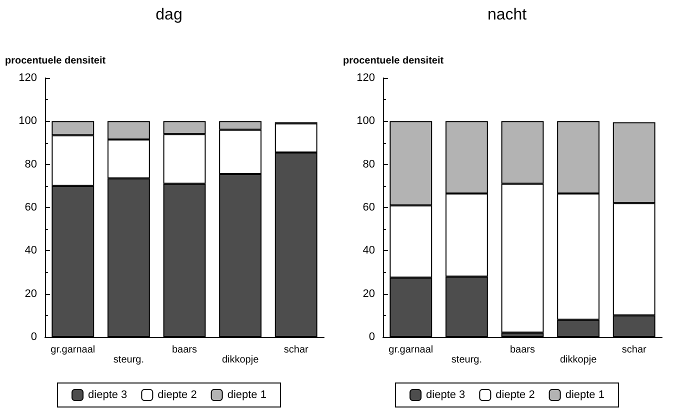 The width and height of the screenshot is (676, 415). What do you see at coordinates (169, 15) in the screenshot?
I see `chart-title: dag` at bounding box center [169, 15].